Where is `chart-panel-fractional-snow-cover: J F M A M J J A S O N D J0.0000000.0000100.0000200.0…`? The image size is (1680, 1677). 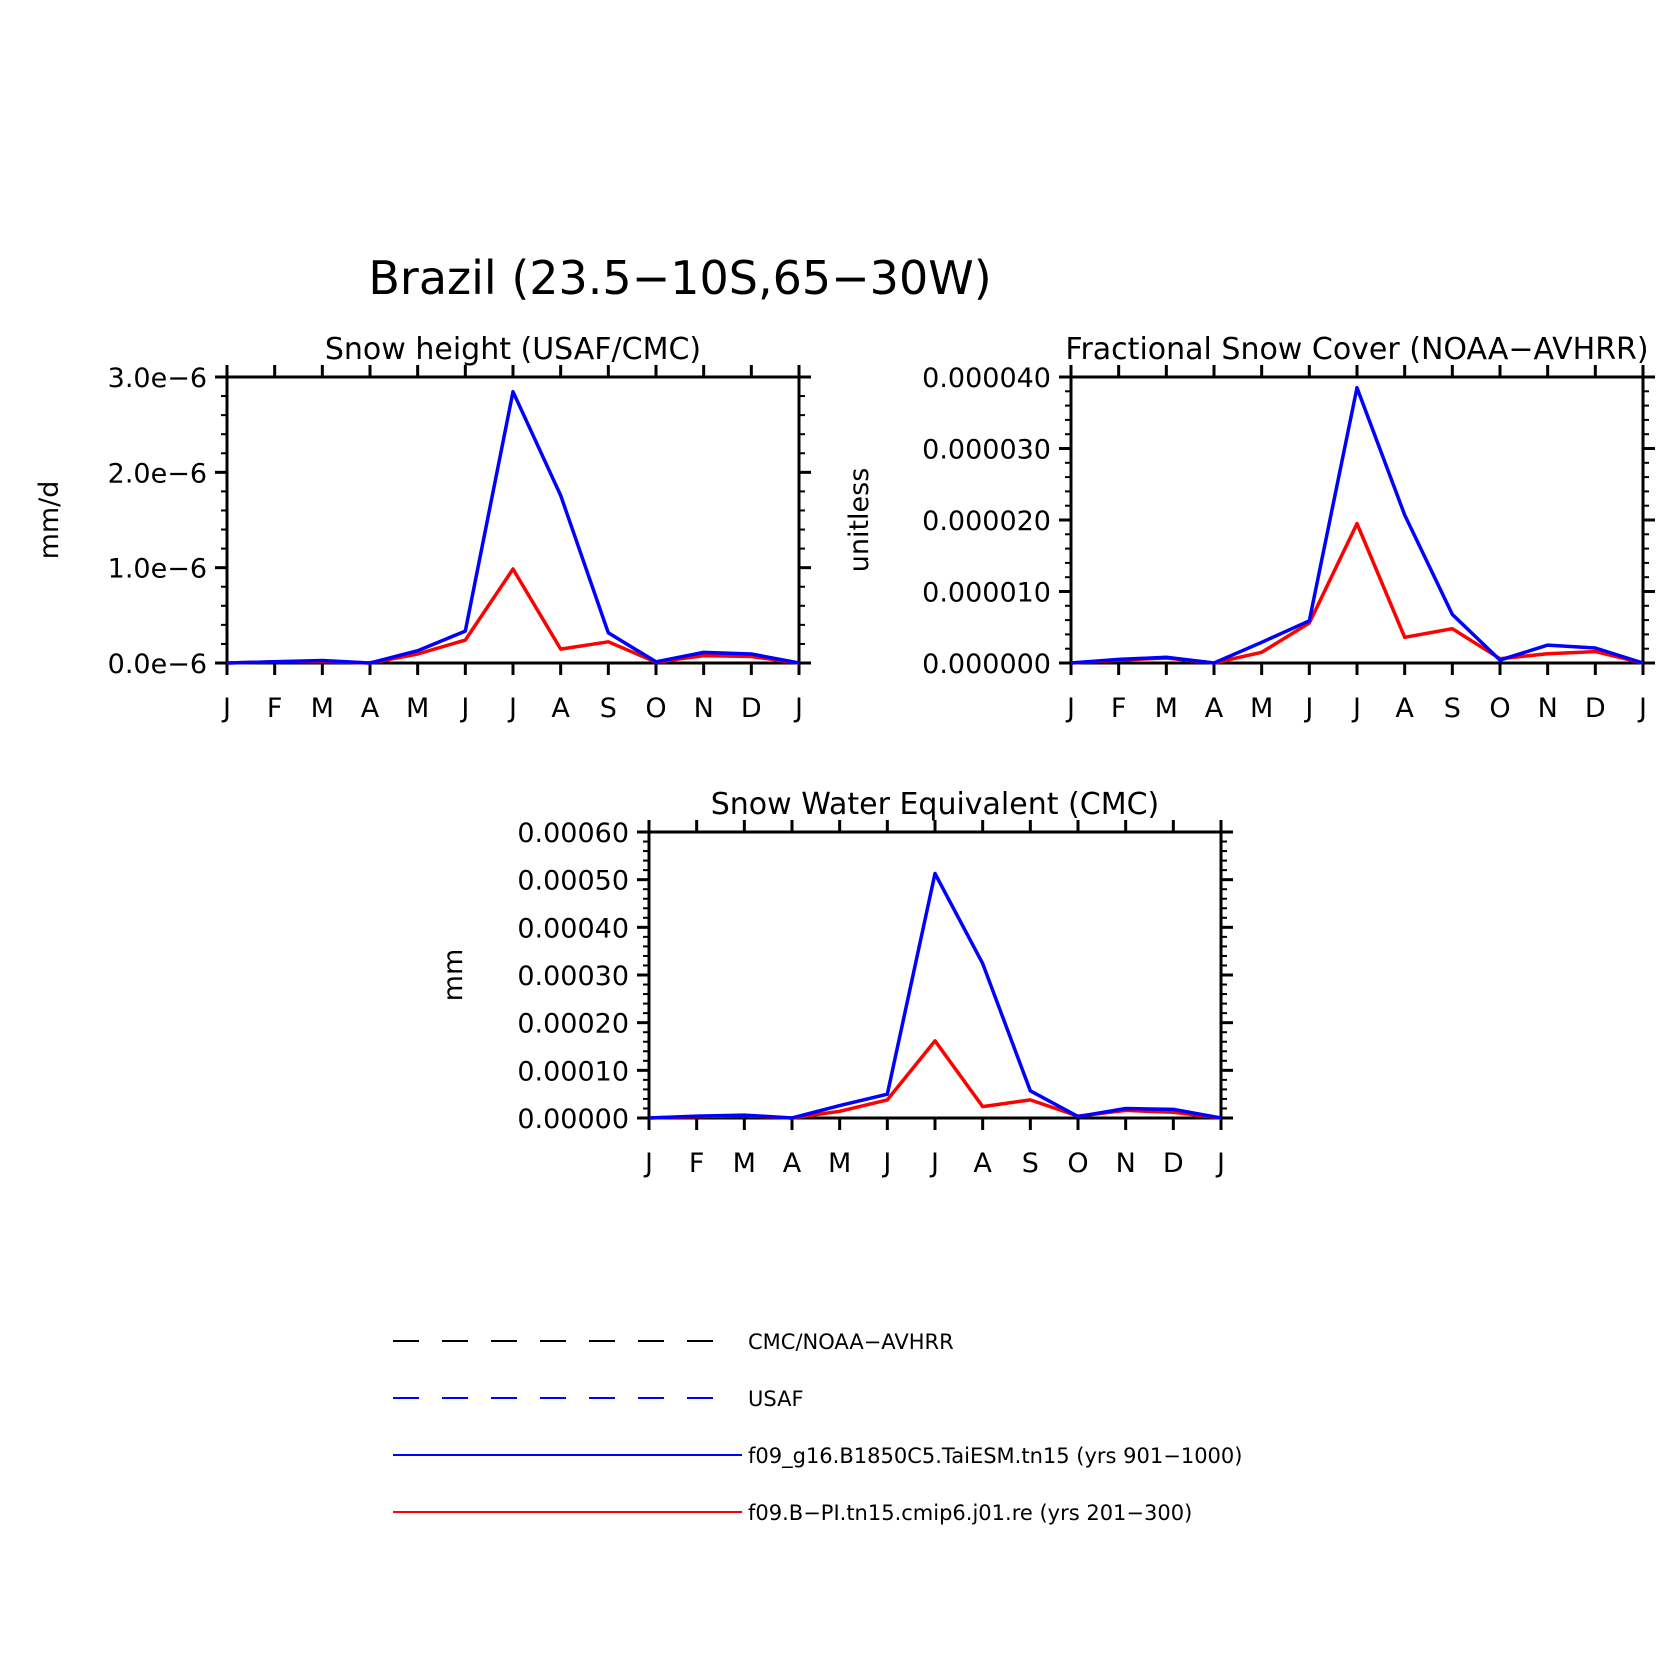
chart-panel-fractional-snow-cover: J F M A M J J A S O N D J0.0000000.0000100.0000200.0… is located at coordinates (1249, 528).